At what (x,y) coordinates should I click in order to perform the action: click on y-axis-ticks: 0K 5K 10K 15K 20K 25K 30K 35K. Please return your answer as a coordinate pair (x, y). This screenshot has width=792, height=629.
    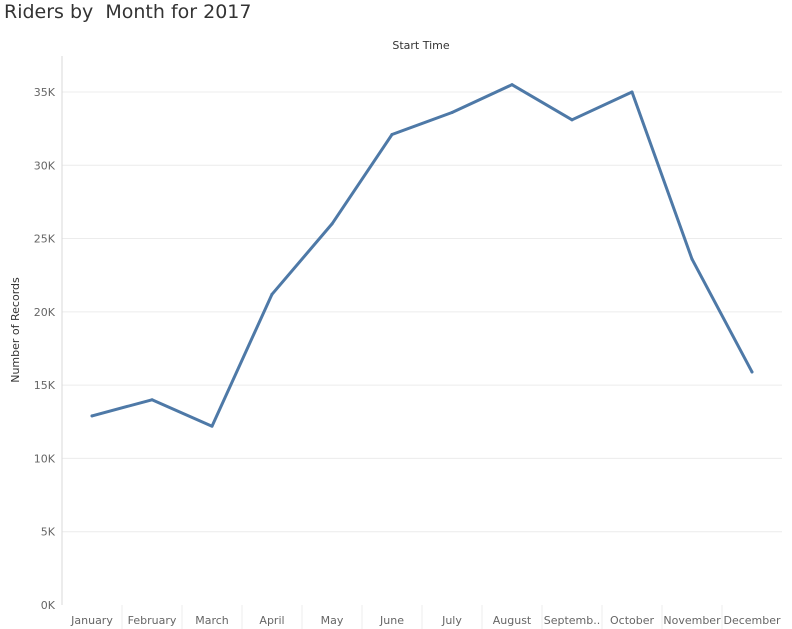
    Looking at the image, I should click on (45, 349).